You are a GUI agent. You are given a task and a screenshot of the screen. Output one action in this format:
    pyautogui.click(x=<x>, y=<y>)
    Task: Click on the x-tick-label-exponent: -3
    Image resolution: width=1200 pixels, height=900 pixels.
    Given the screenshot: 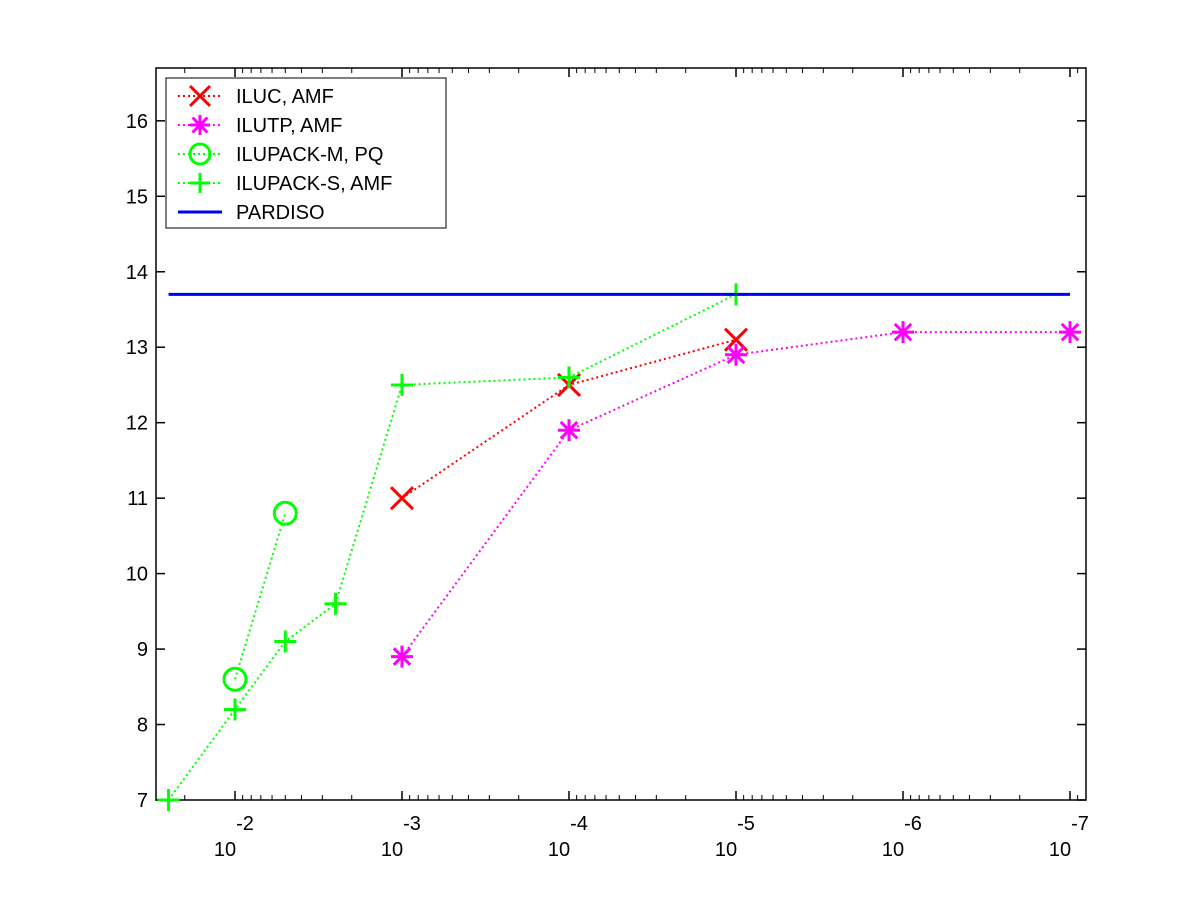 What is the action you would take?
    pyautogui.click(x=412, y=824)
    